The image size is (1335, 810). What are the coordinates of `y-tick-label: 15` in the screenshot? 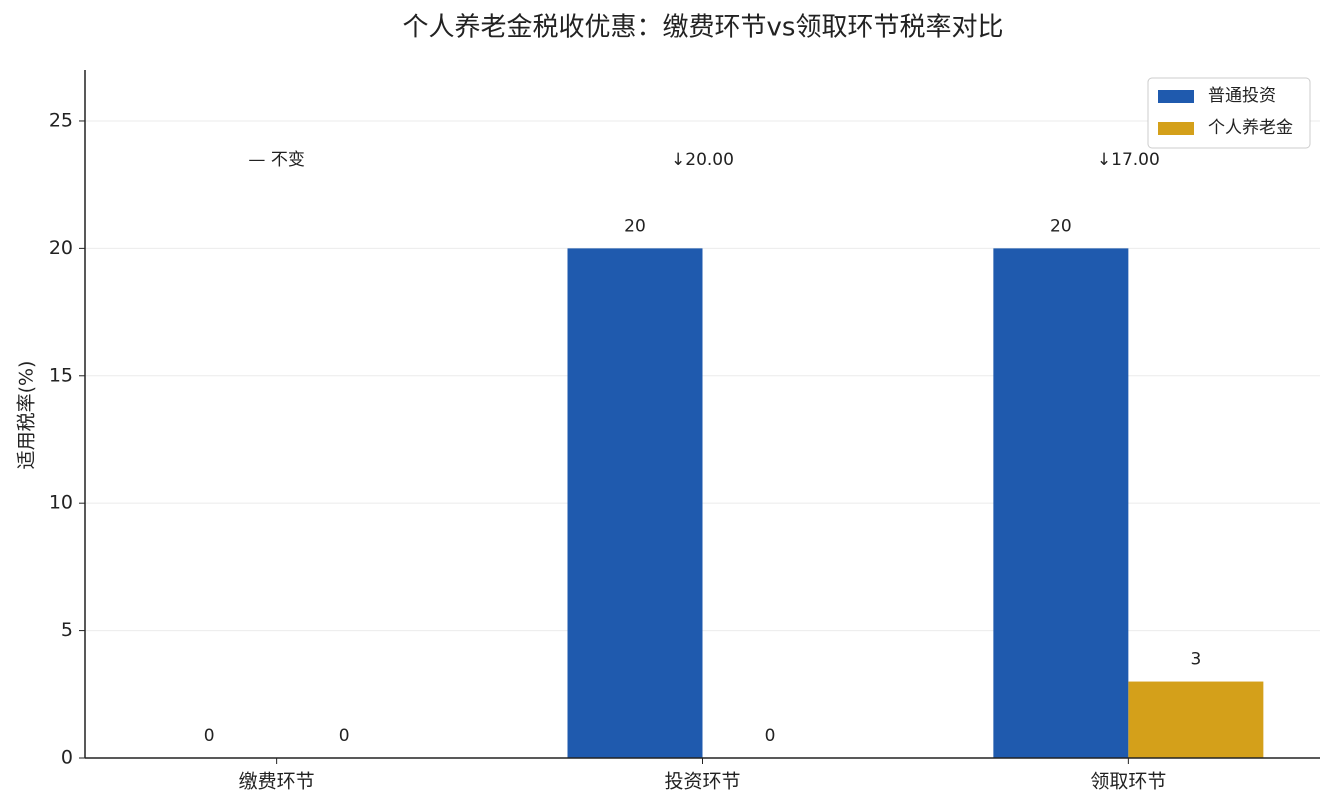 It's located at (61, 375).